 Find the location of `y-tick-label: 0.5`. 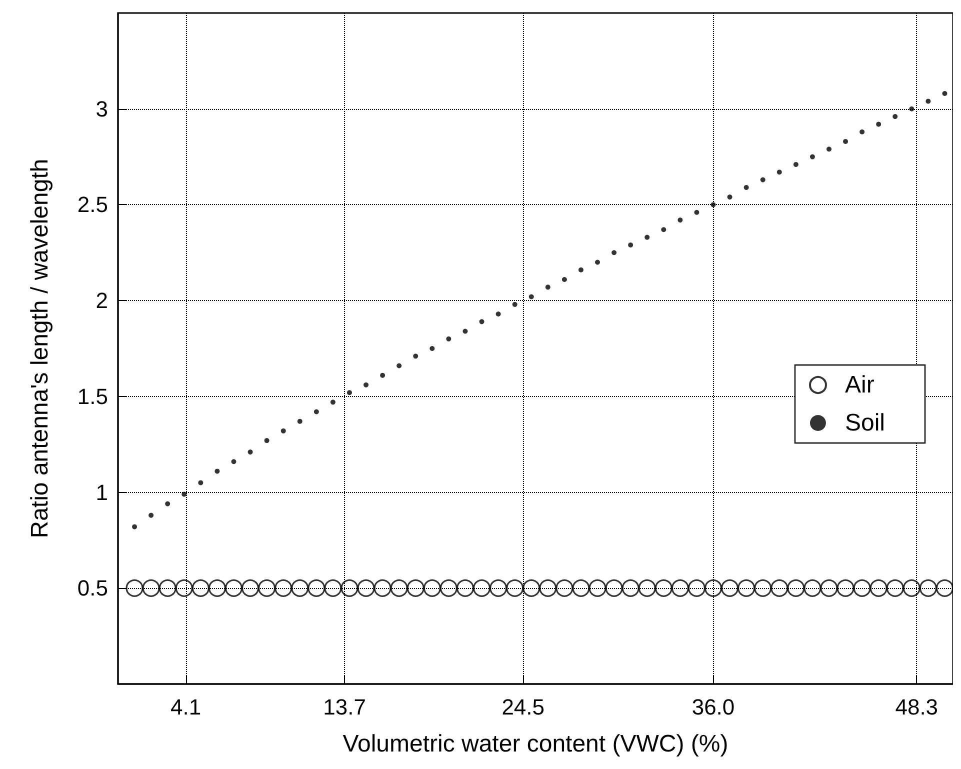

y-tick-label: 0.5 is located at coordinates (92, 588).